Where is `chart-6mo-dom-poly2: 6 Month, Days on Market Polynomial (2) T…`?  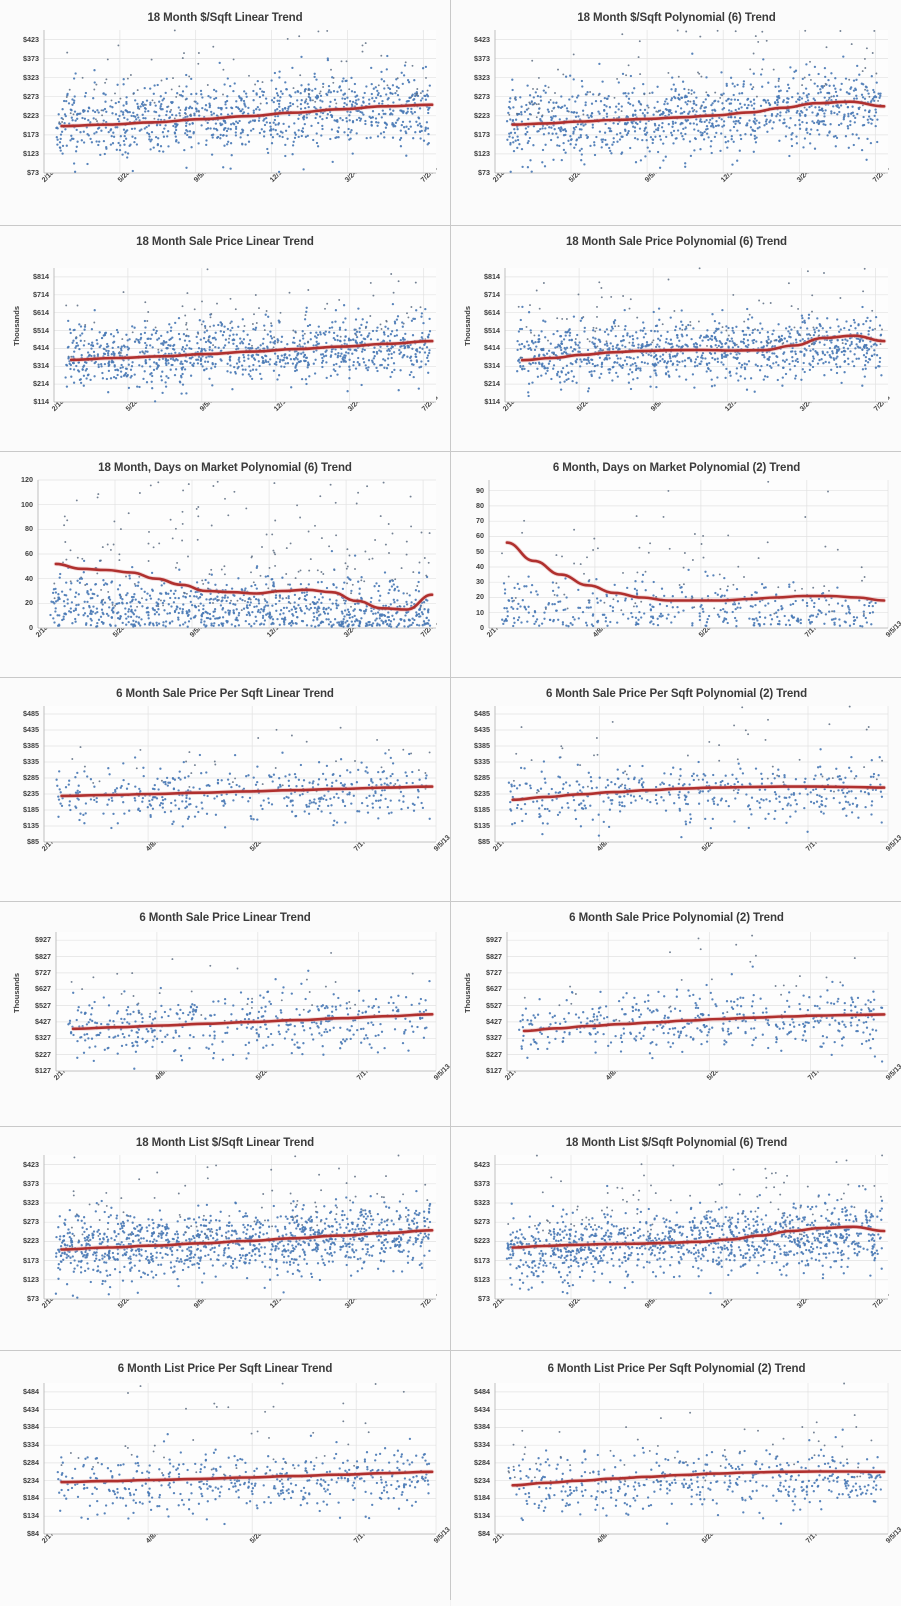
chart-6mo-dom-poly2: 6 Month, Days on Market Polynomial (2) T… is located at coordinates (676, 564).